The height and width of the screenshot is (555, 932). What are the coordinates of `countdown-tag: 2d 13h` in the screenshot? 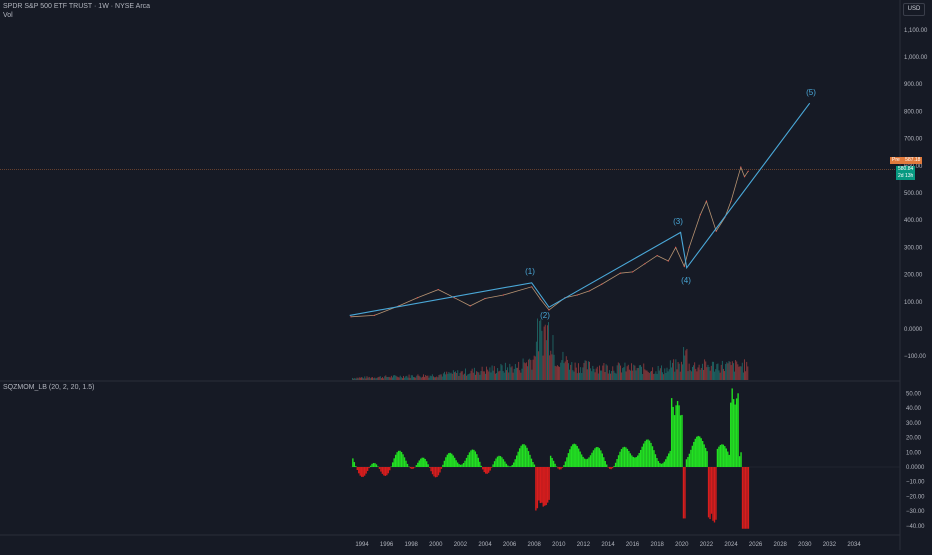 It's located at (906, 176).